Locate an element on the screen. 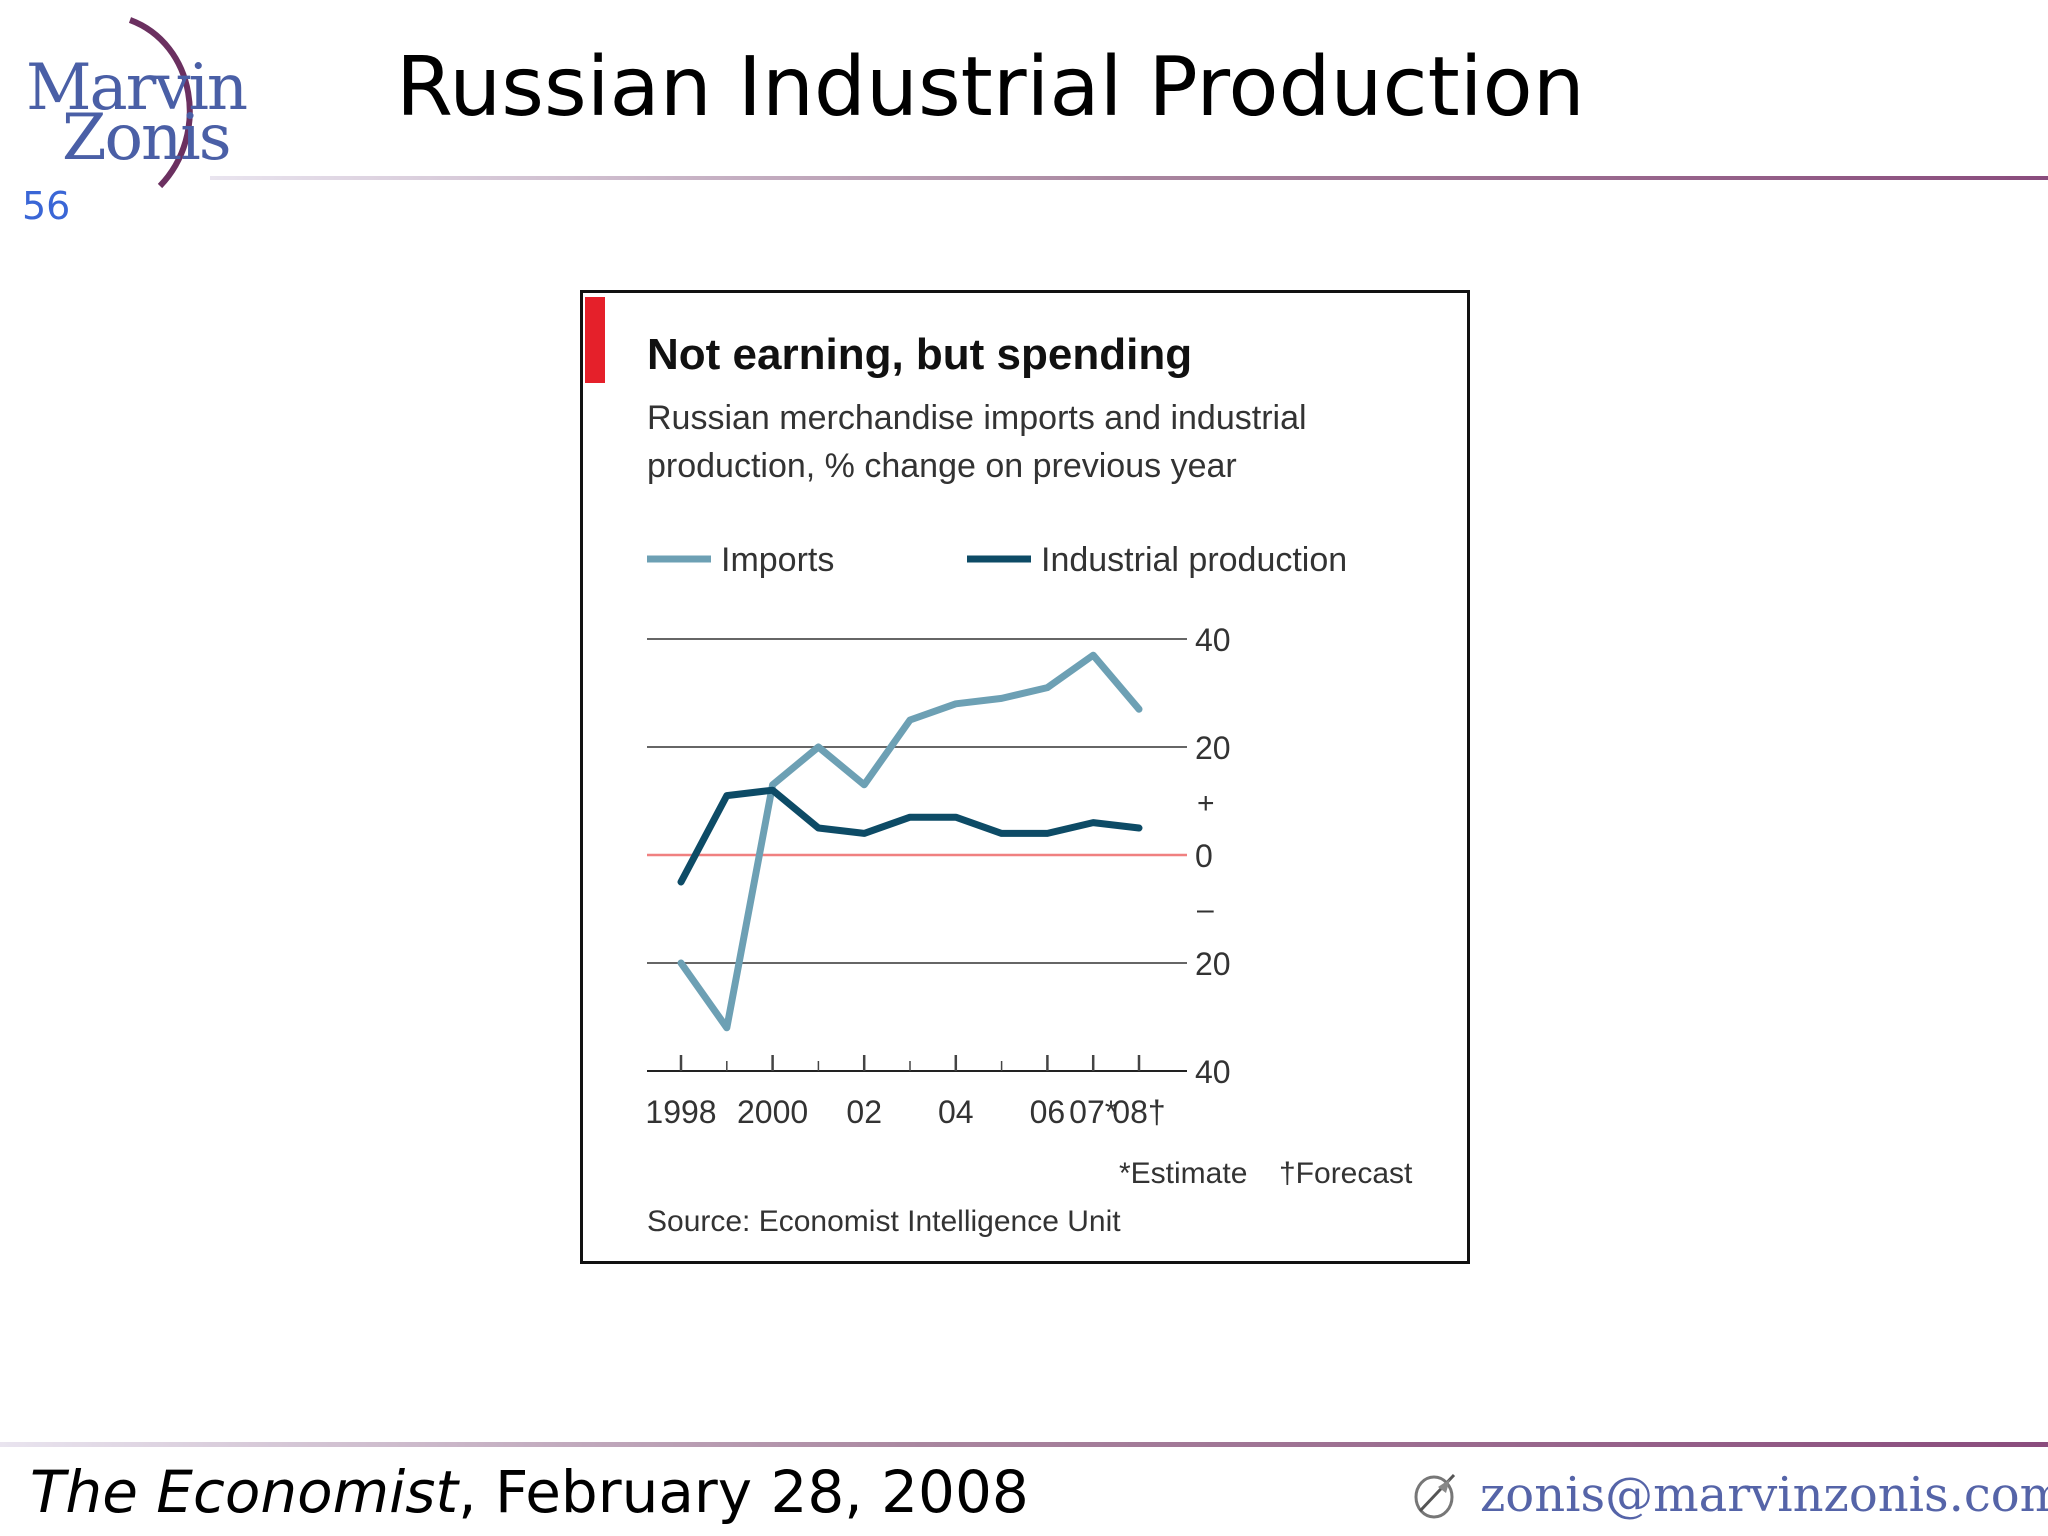 The image size is (2048, 1536). data-point-industrial-production-1998 is located at coordinates (681, 882).